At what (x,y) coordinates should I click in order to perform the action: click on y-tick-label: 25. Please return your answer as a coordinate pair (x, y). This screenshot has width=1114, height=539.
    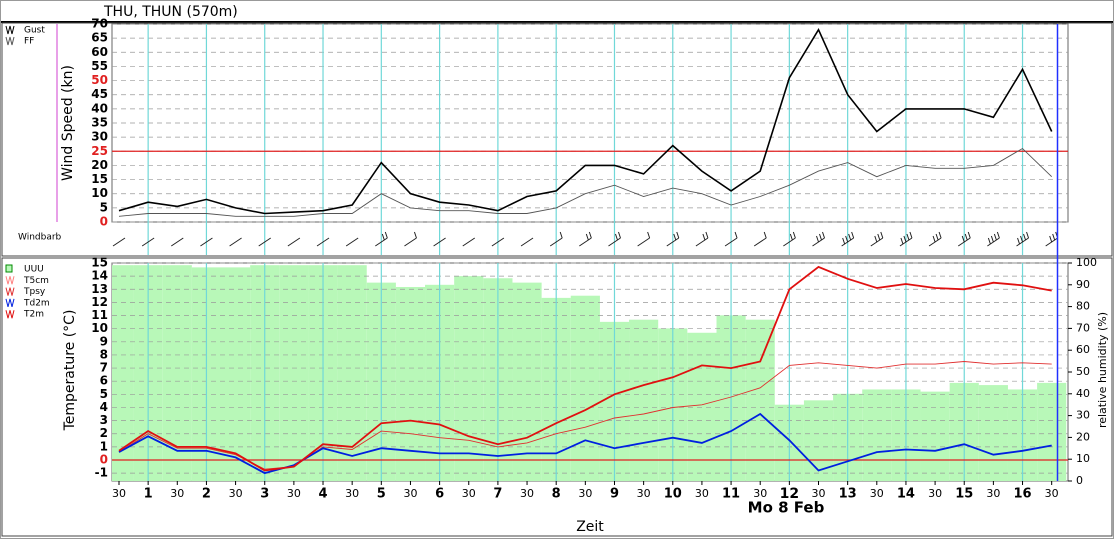
    Looking at the image, I should click on (99, 151).